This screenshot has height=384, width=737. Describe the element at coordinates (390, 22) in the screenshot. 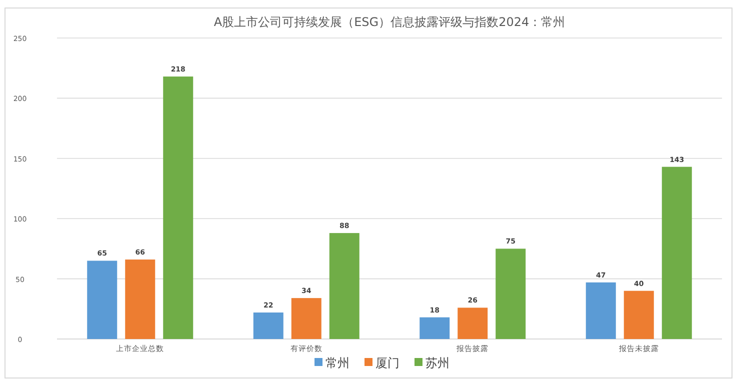

I see `chart-title: A股上市公司可持续发展（ESG）信息披露评级与指数2024：常州` at that location.